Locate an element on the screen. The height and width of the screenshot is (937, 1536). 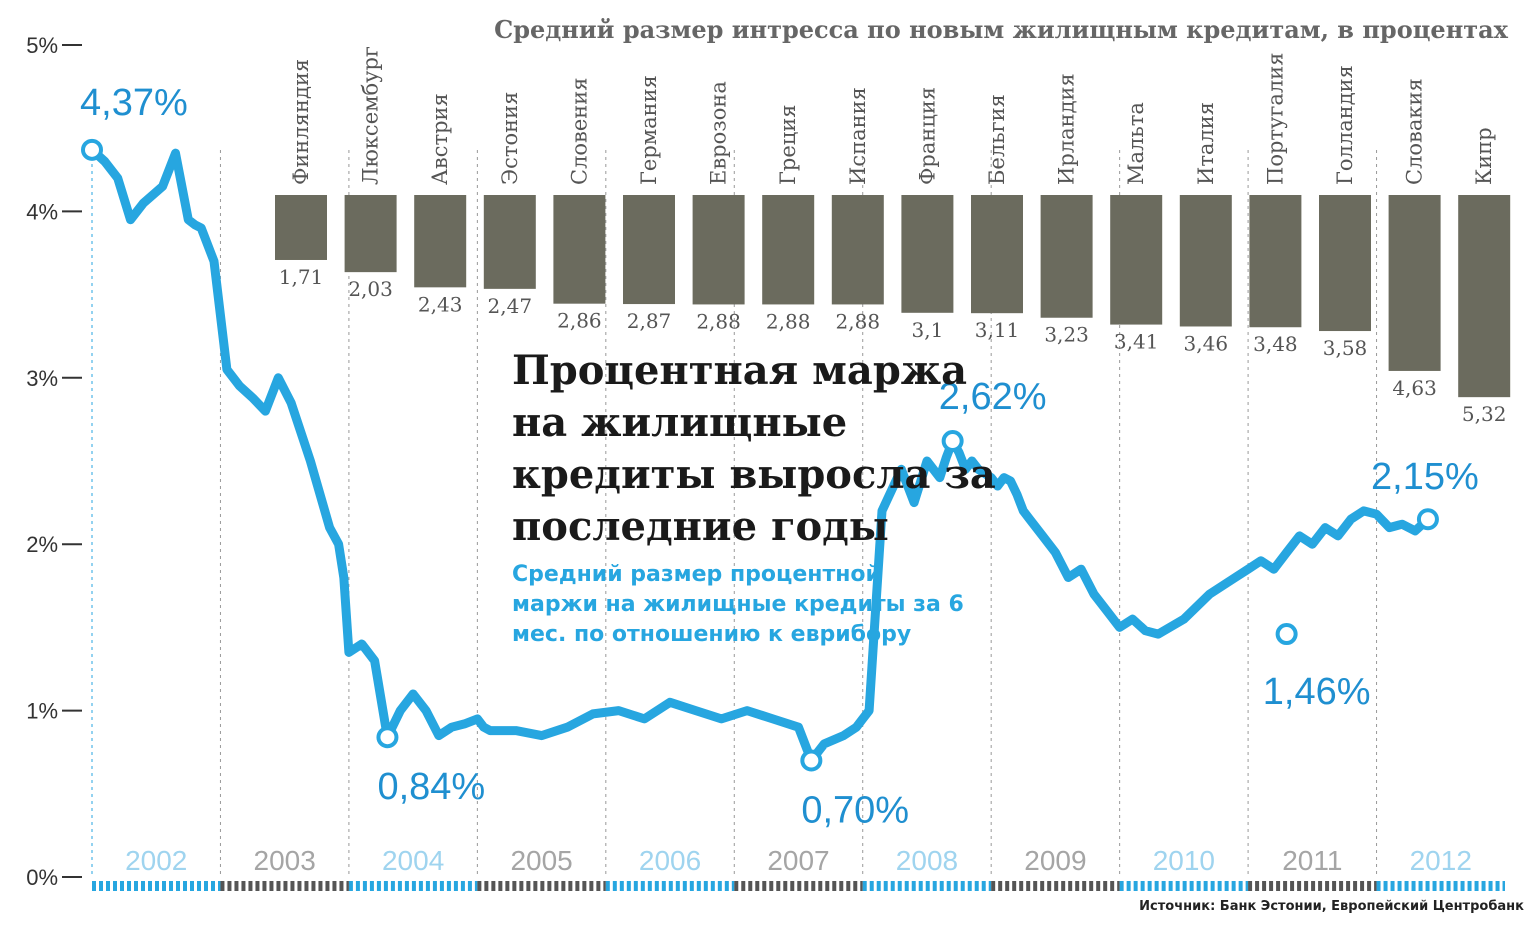
annotation-label: 0,70% is located at coordinates (855, 811).